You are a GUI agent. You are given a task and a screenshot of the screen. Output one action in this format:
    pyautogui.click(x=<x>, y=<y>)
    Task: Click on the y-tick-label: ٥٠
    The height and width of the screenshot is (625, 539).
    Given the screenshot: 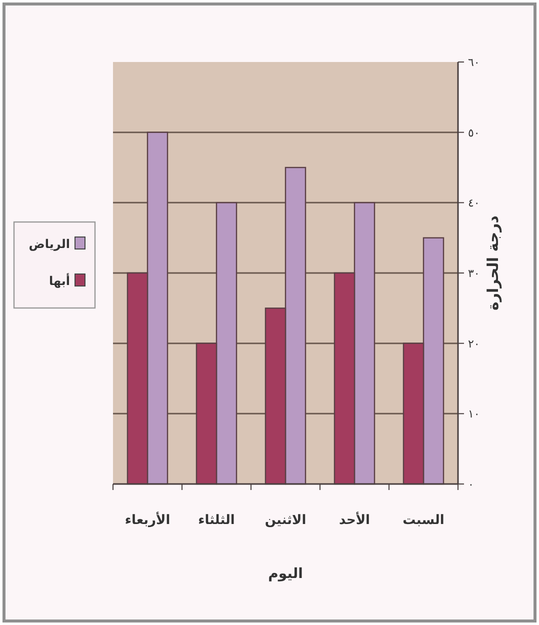 What is the action you would take?
    pyautogui.click(x=474, y=133)
    